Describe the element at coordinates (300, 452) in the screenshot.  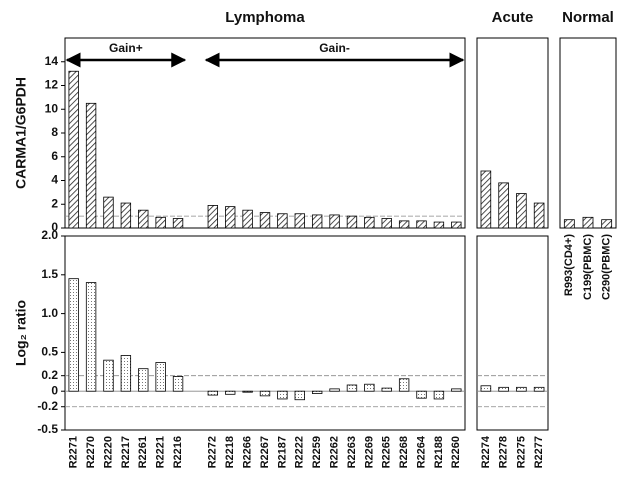
I see `x-tick-label: R2222` at that location.